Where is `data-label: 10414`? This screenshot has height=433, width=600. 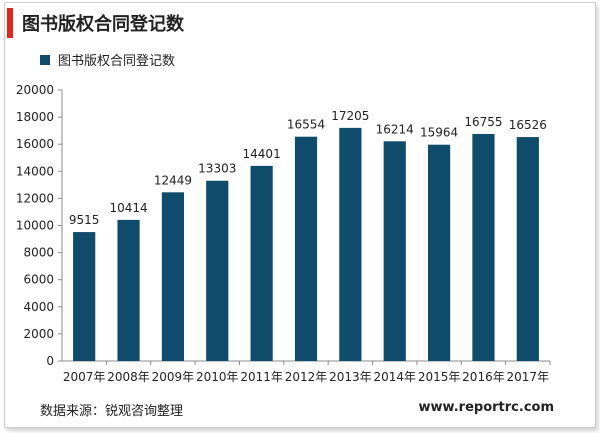 data-label: 10414 is located at coordinates (128, 208).